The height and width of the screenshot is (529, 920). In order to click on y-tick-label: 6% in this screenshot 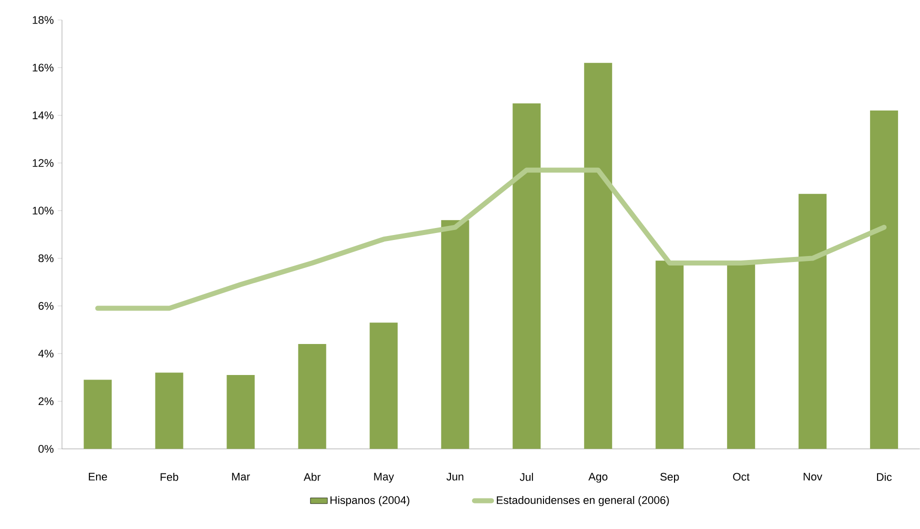, I will do `click(46, 306)`.